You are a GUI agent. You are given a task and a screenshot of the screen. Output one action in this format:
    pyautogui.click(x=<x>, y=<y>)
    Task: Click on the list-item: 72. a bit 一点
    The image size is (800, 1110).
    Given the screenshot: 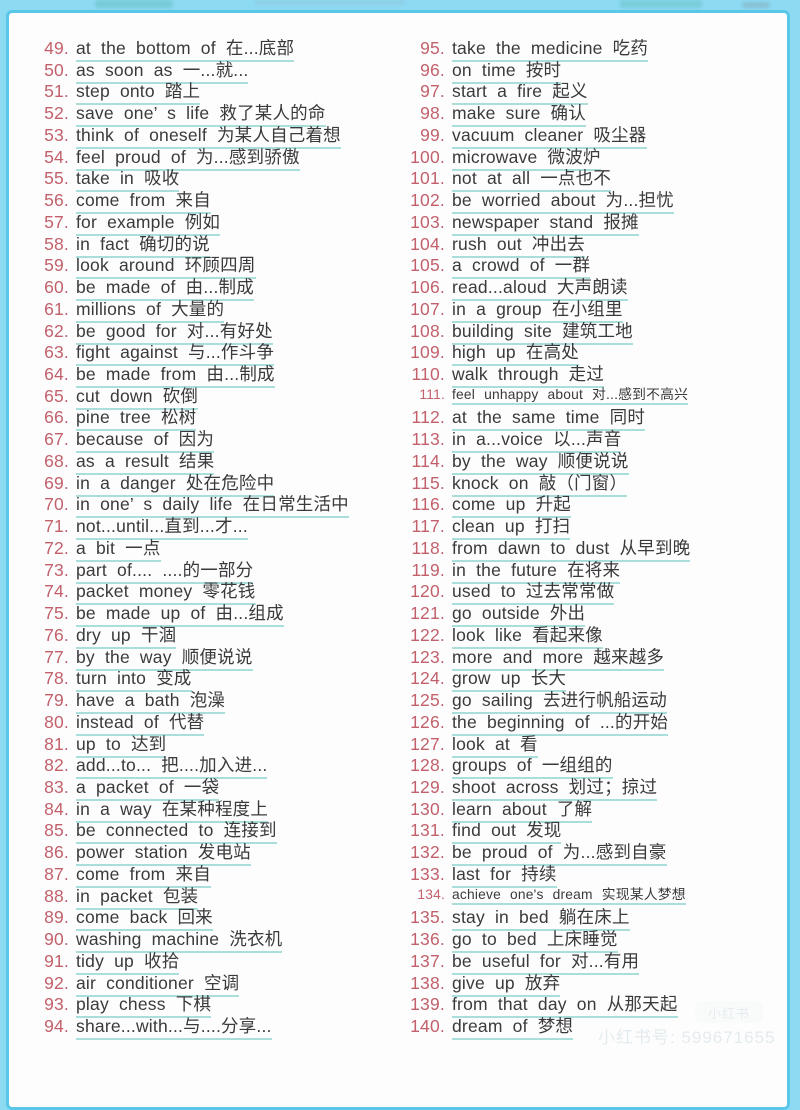 What is the action you would take?
    pyautogui.click(x=205, y=548)
    